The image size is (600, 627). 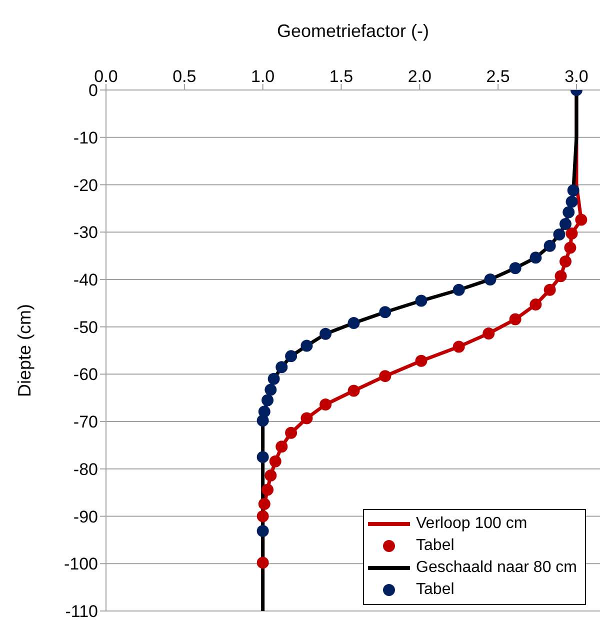 What do you see at coordinates (184, 76) in the screenshot?
I see `x-tick-label: 0.5` at bounding box center [184, 76].